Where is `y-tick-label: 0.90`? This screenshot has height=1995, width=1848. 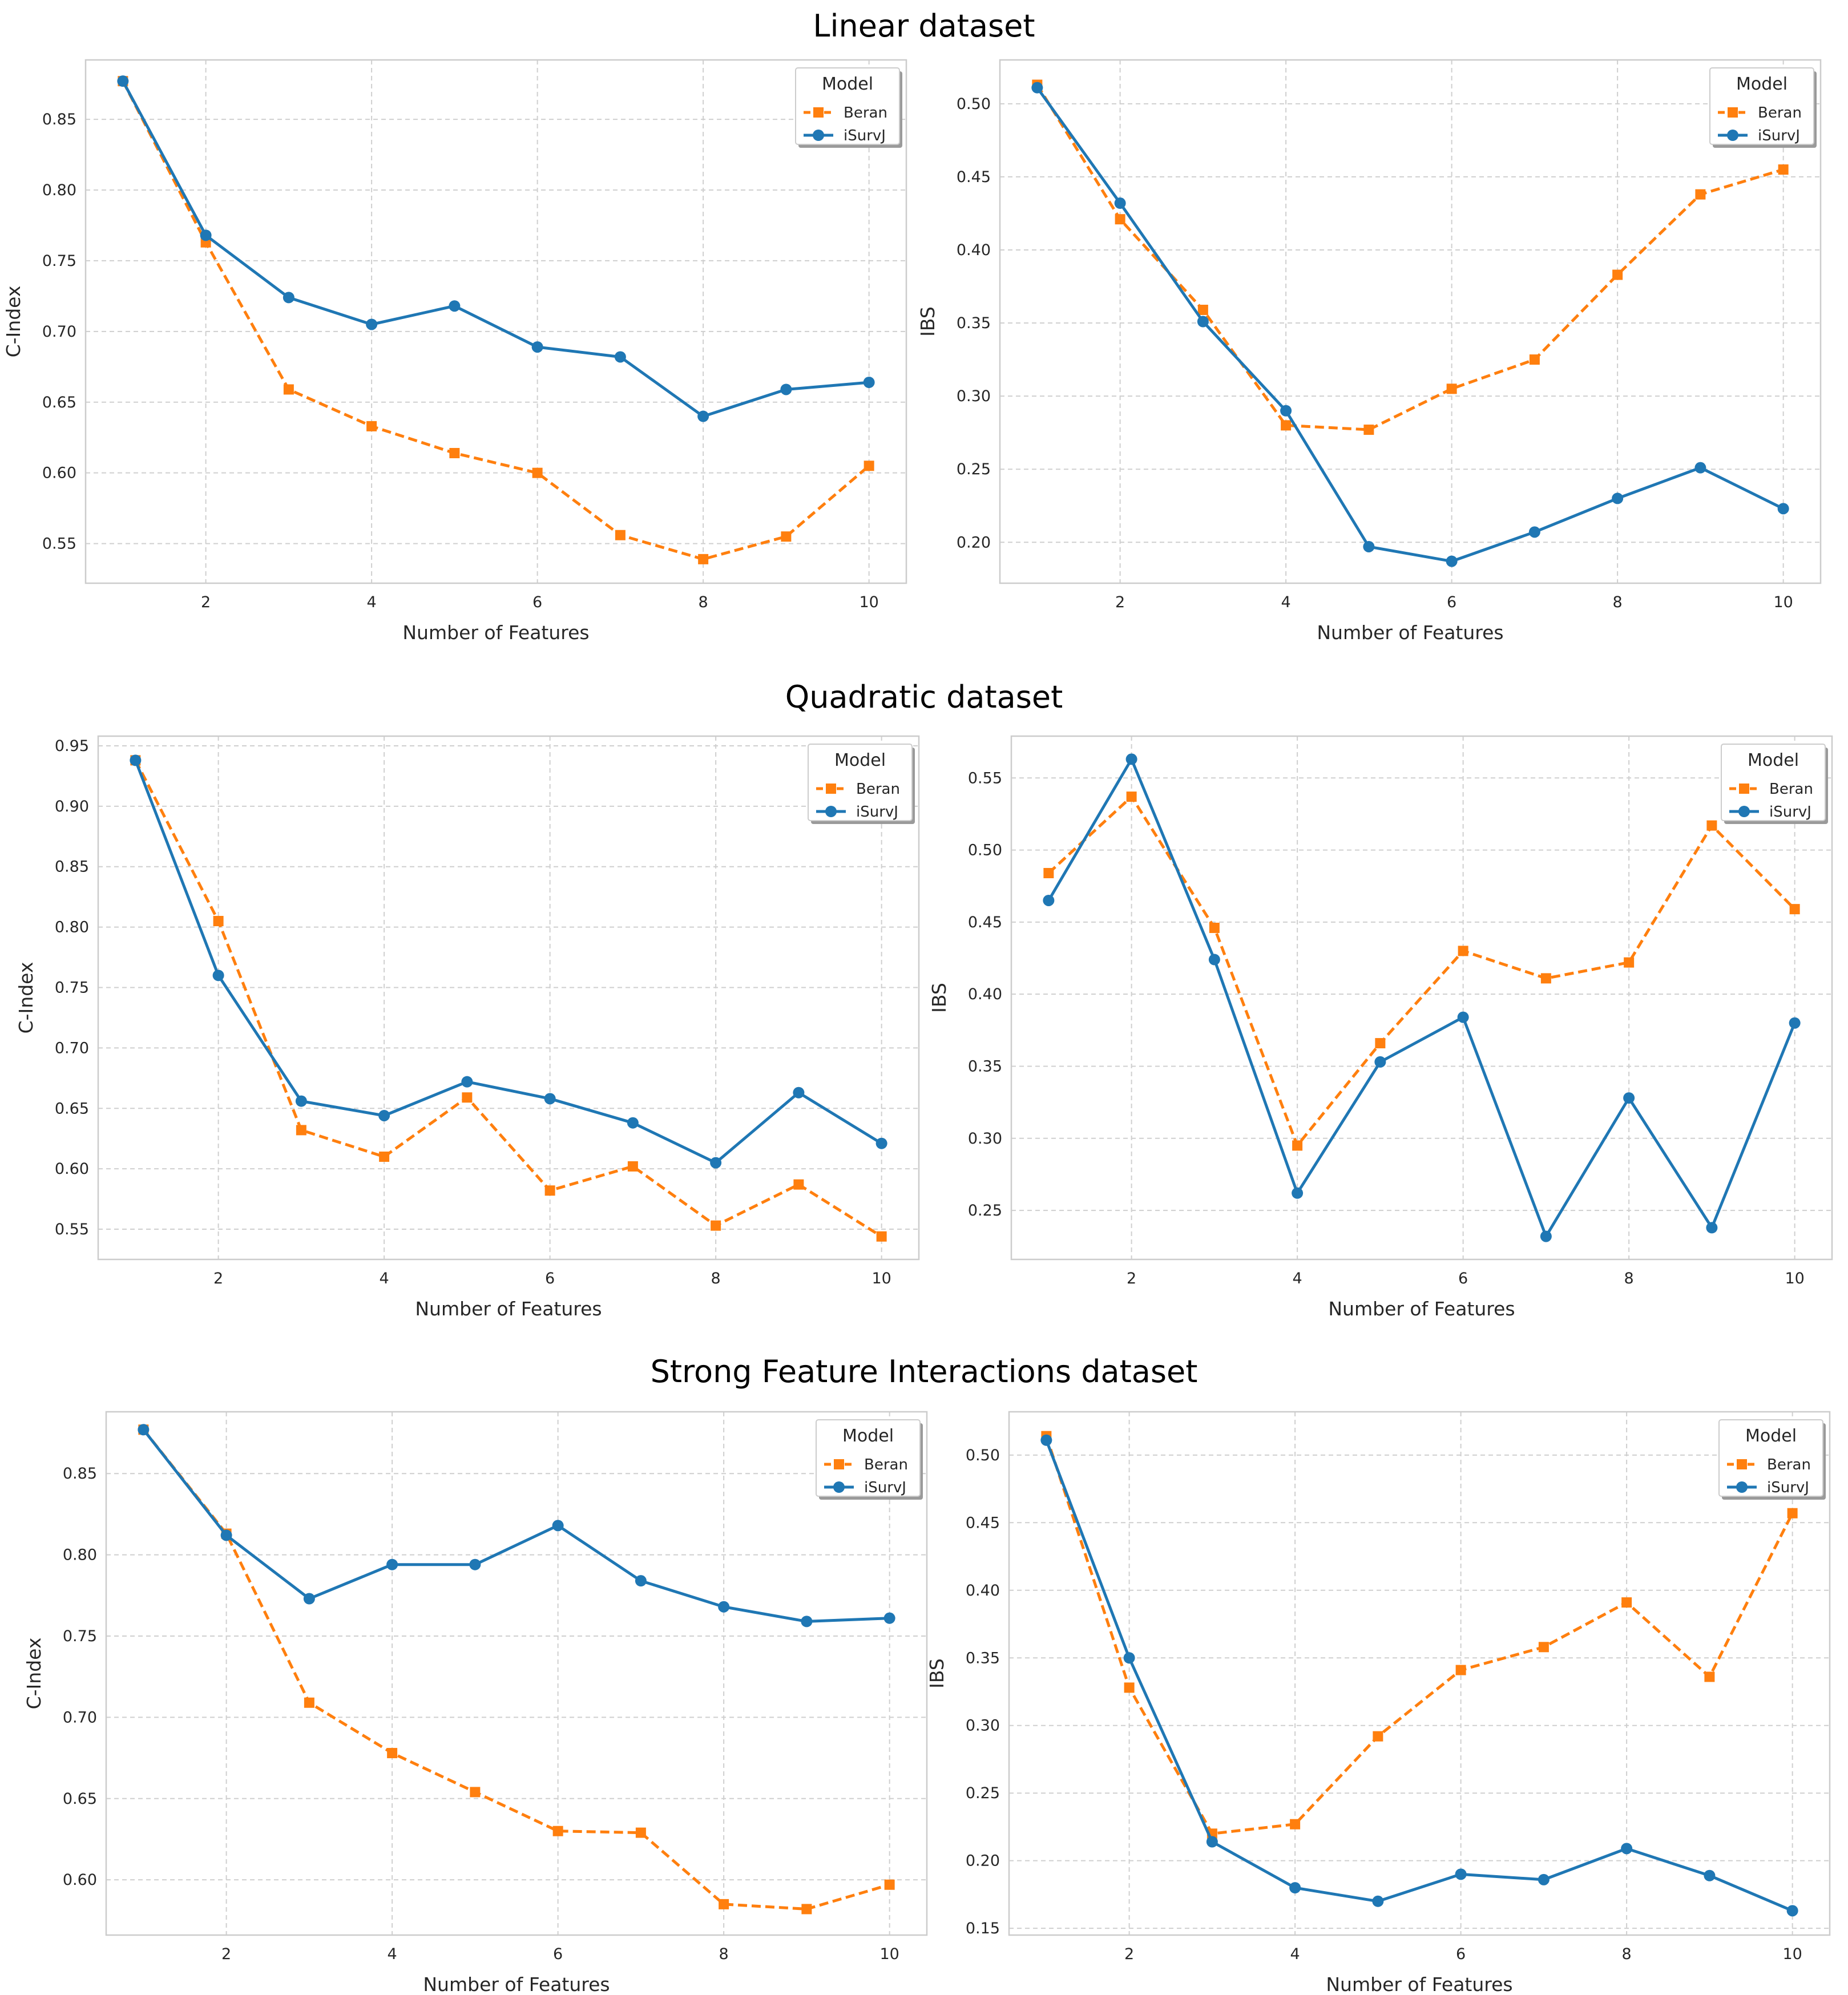 y-tick-label: 0.90 is located at coordinates (72, 806).